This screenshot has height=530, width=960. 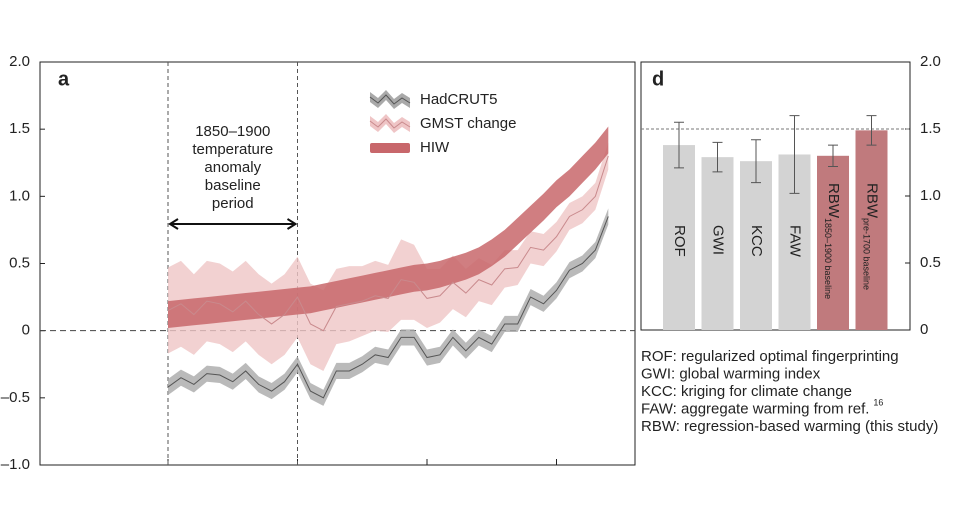 I want to click on bar-label-text: ROF, so click(x=679, y=241).